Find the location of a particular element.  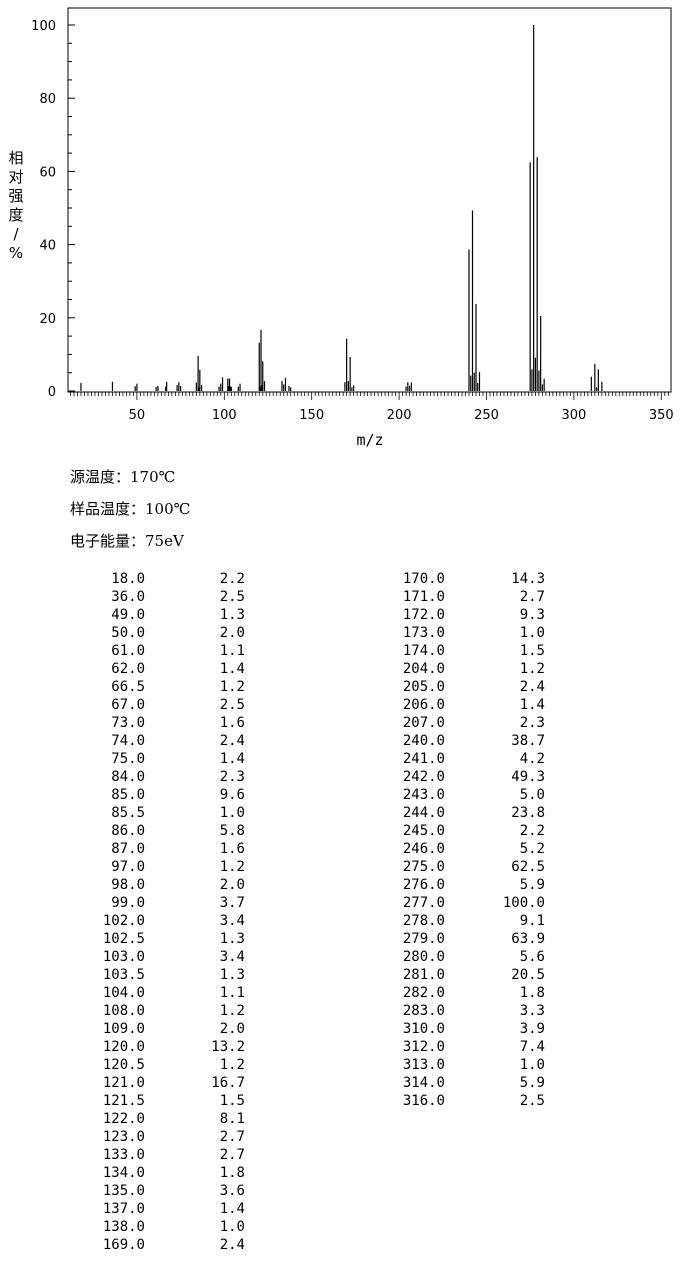

table-row: 275.0 62.5 is located at coordinates (300, 867).